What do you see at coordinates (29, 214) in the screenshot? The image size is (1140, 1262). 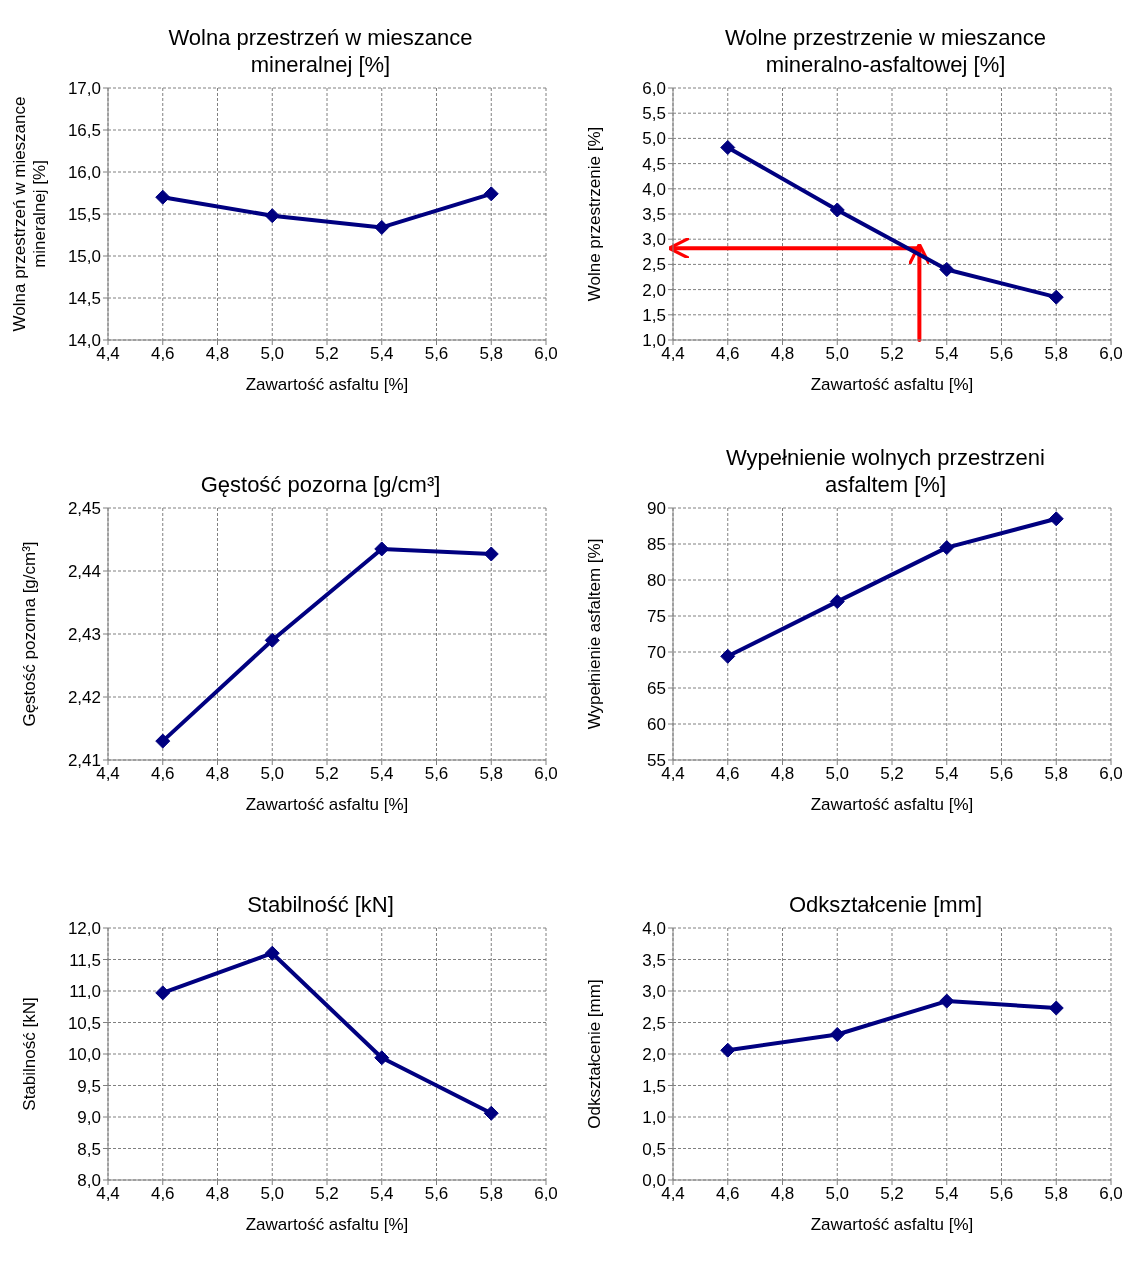 I see `y-axis-title: Wolna przestrzeń w mieszance mineralnej [%]` at bounding box center [29, 214].